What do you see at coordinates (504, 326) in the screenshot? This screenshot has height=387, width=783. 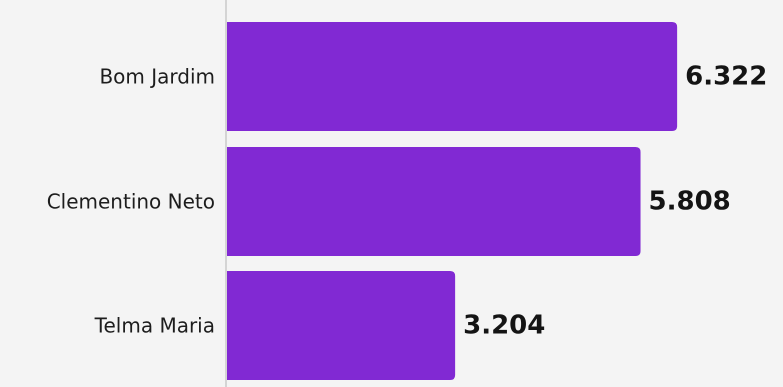 I see `value-label-telma-maria: 3.204` at bounding box center [504, 326].